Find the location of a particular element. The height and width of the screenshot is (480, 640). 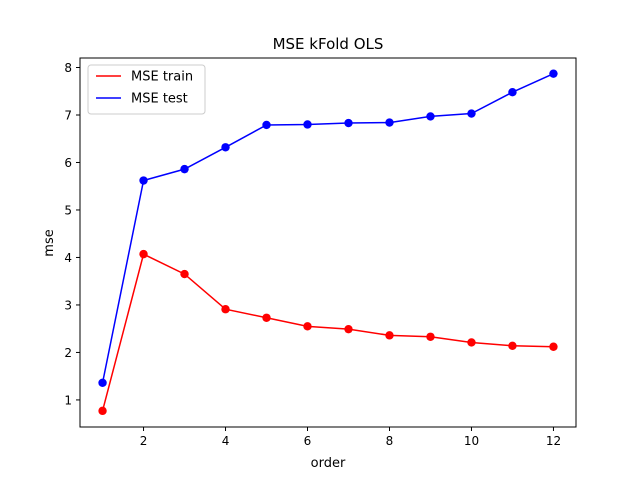

y-axis-title: mse is located at coordinates (49, 242).